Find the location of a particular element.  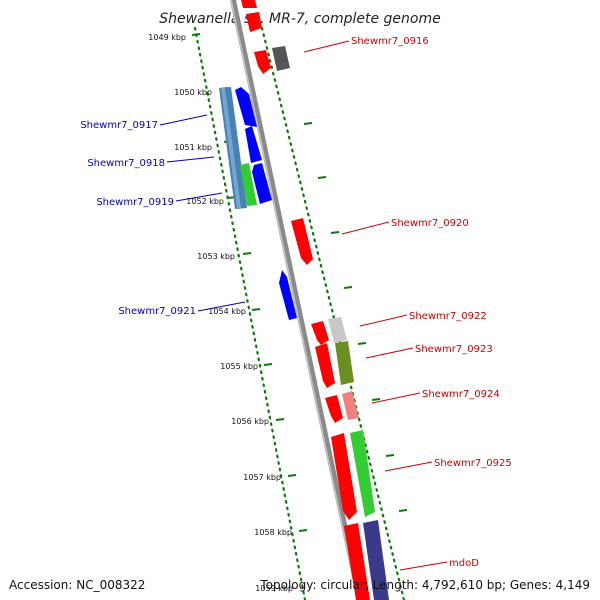

gene-label: Shewmr7_0916 is located at coordinates (390, 41).